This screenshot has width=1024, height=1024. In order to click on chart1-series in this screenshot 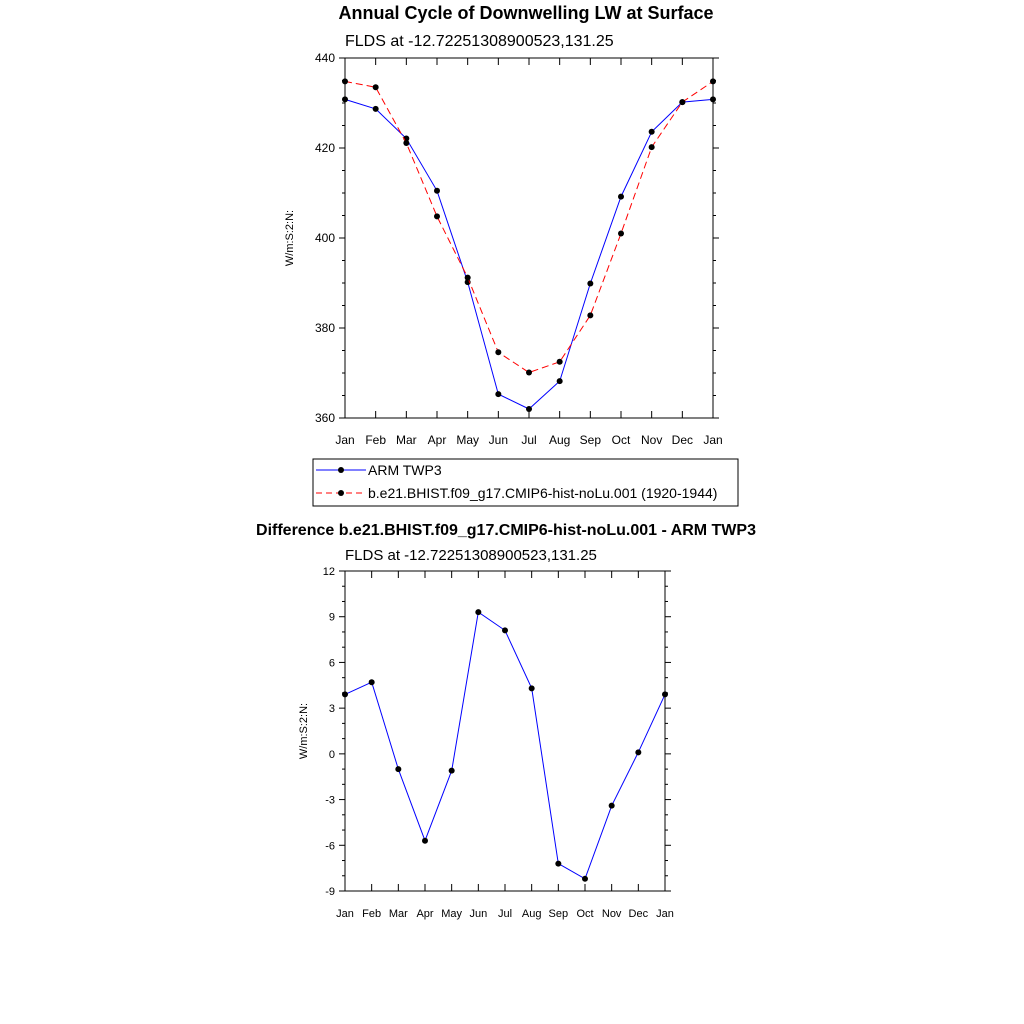, I will do `click(529, 245)`.